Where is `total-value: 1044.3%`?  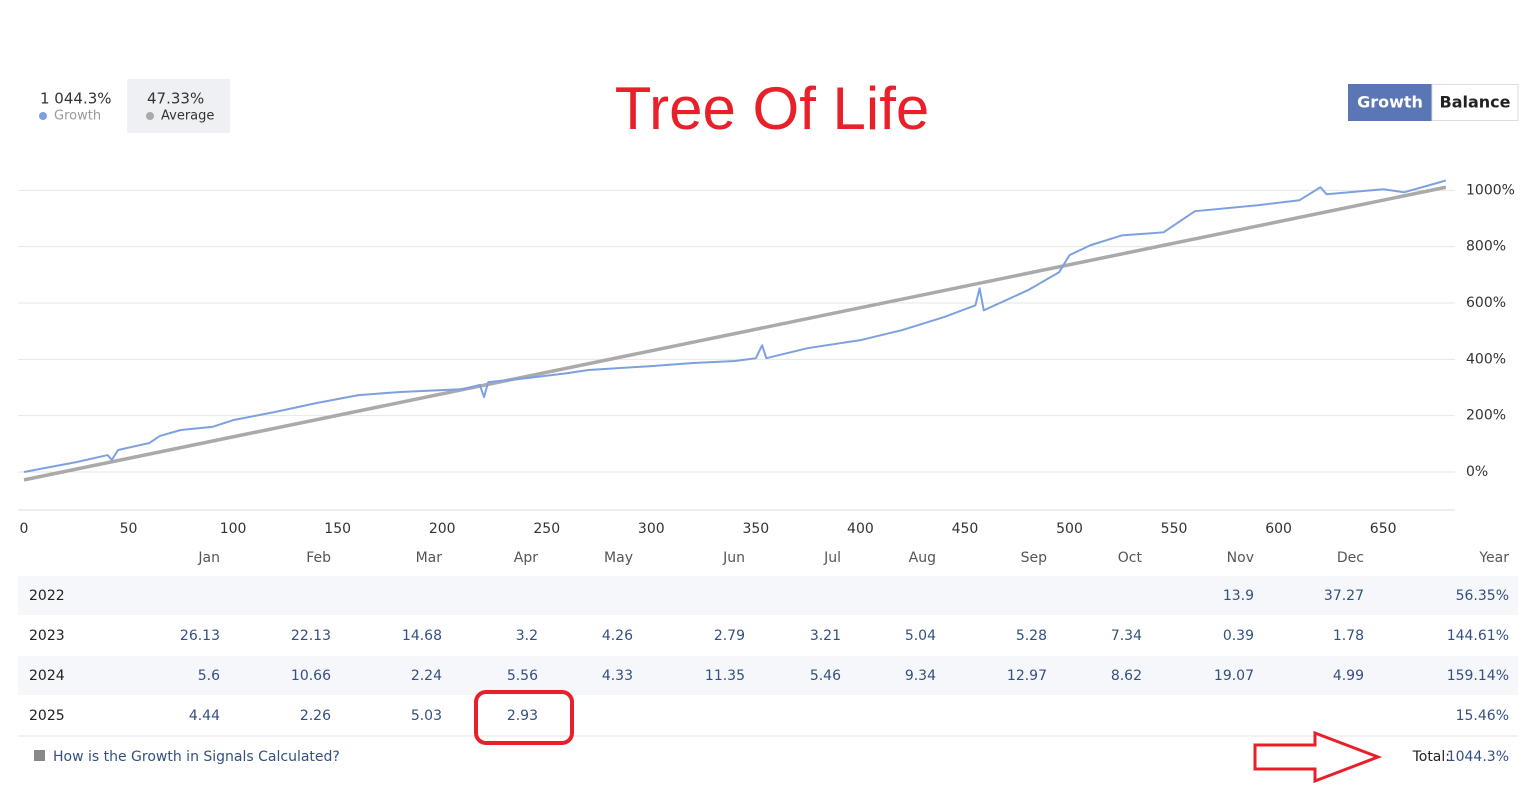 total-value: 1044.3% is located at coordinates (1478, 757).